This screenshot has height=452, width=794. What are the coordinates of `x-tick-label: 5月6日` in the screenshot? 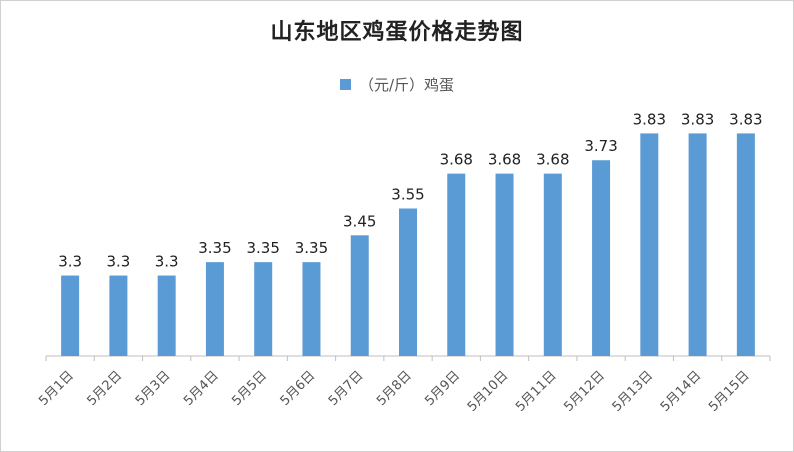 It's located at (298, 388).